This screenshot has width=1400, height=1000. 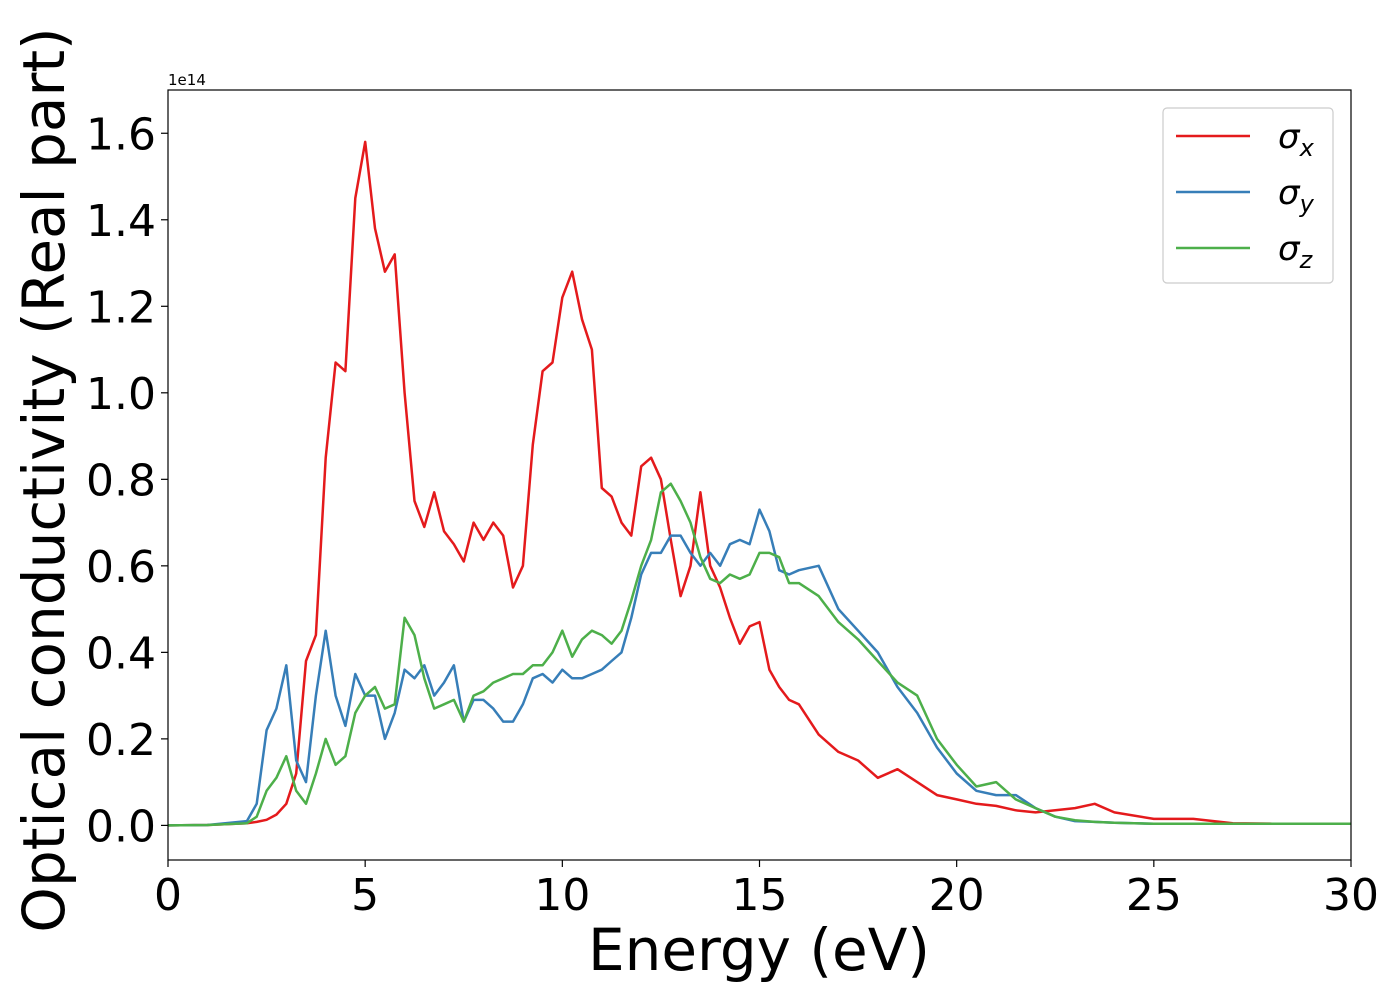 I want to click on y-tick-label: 0.6, so click(x=121, y=567).